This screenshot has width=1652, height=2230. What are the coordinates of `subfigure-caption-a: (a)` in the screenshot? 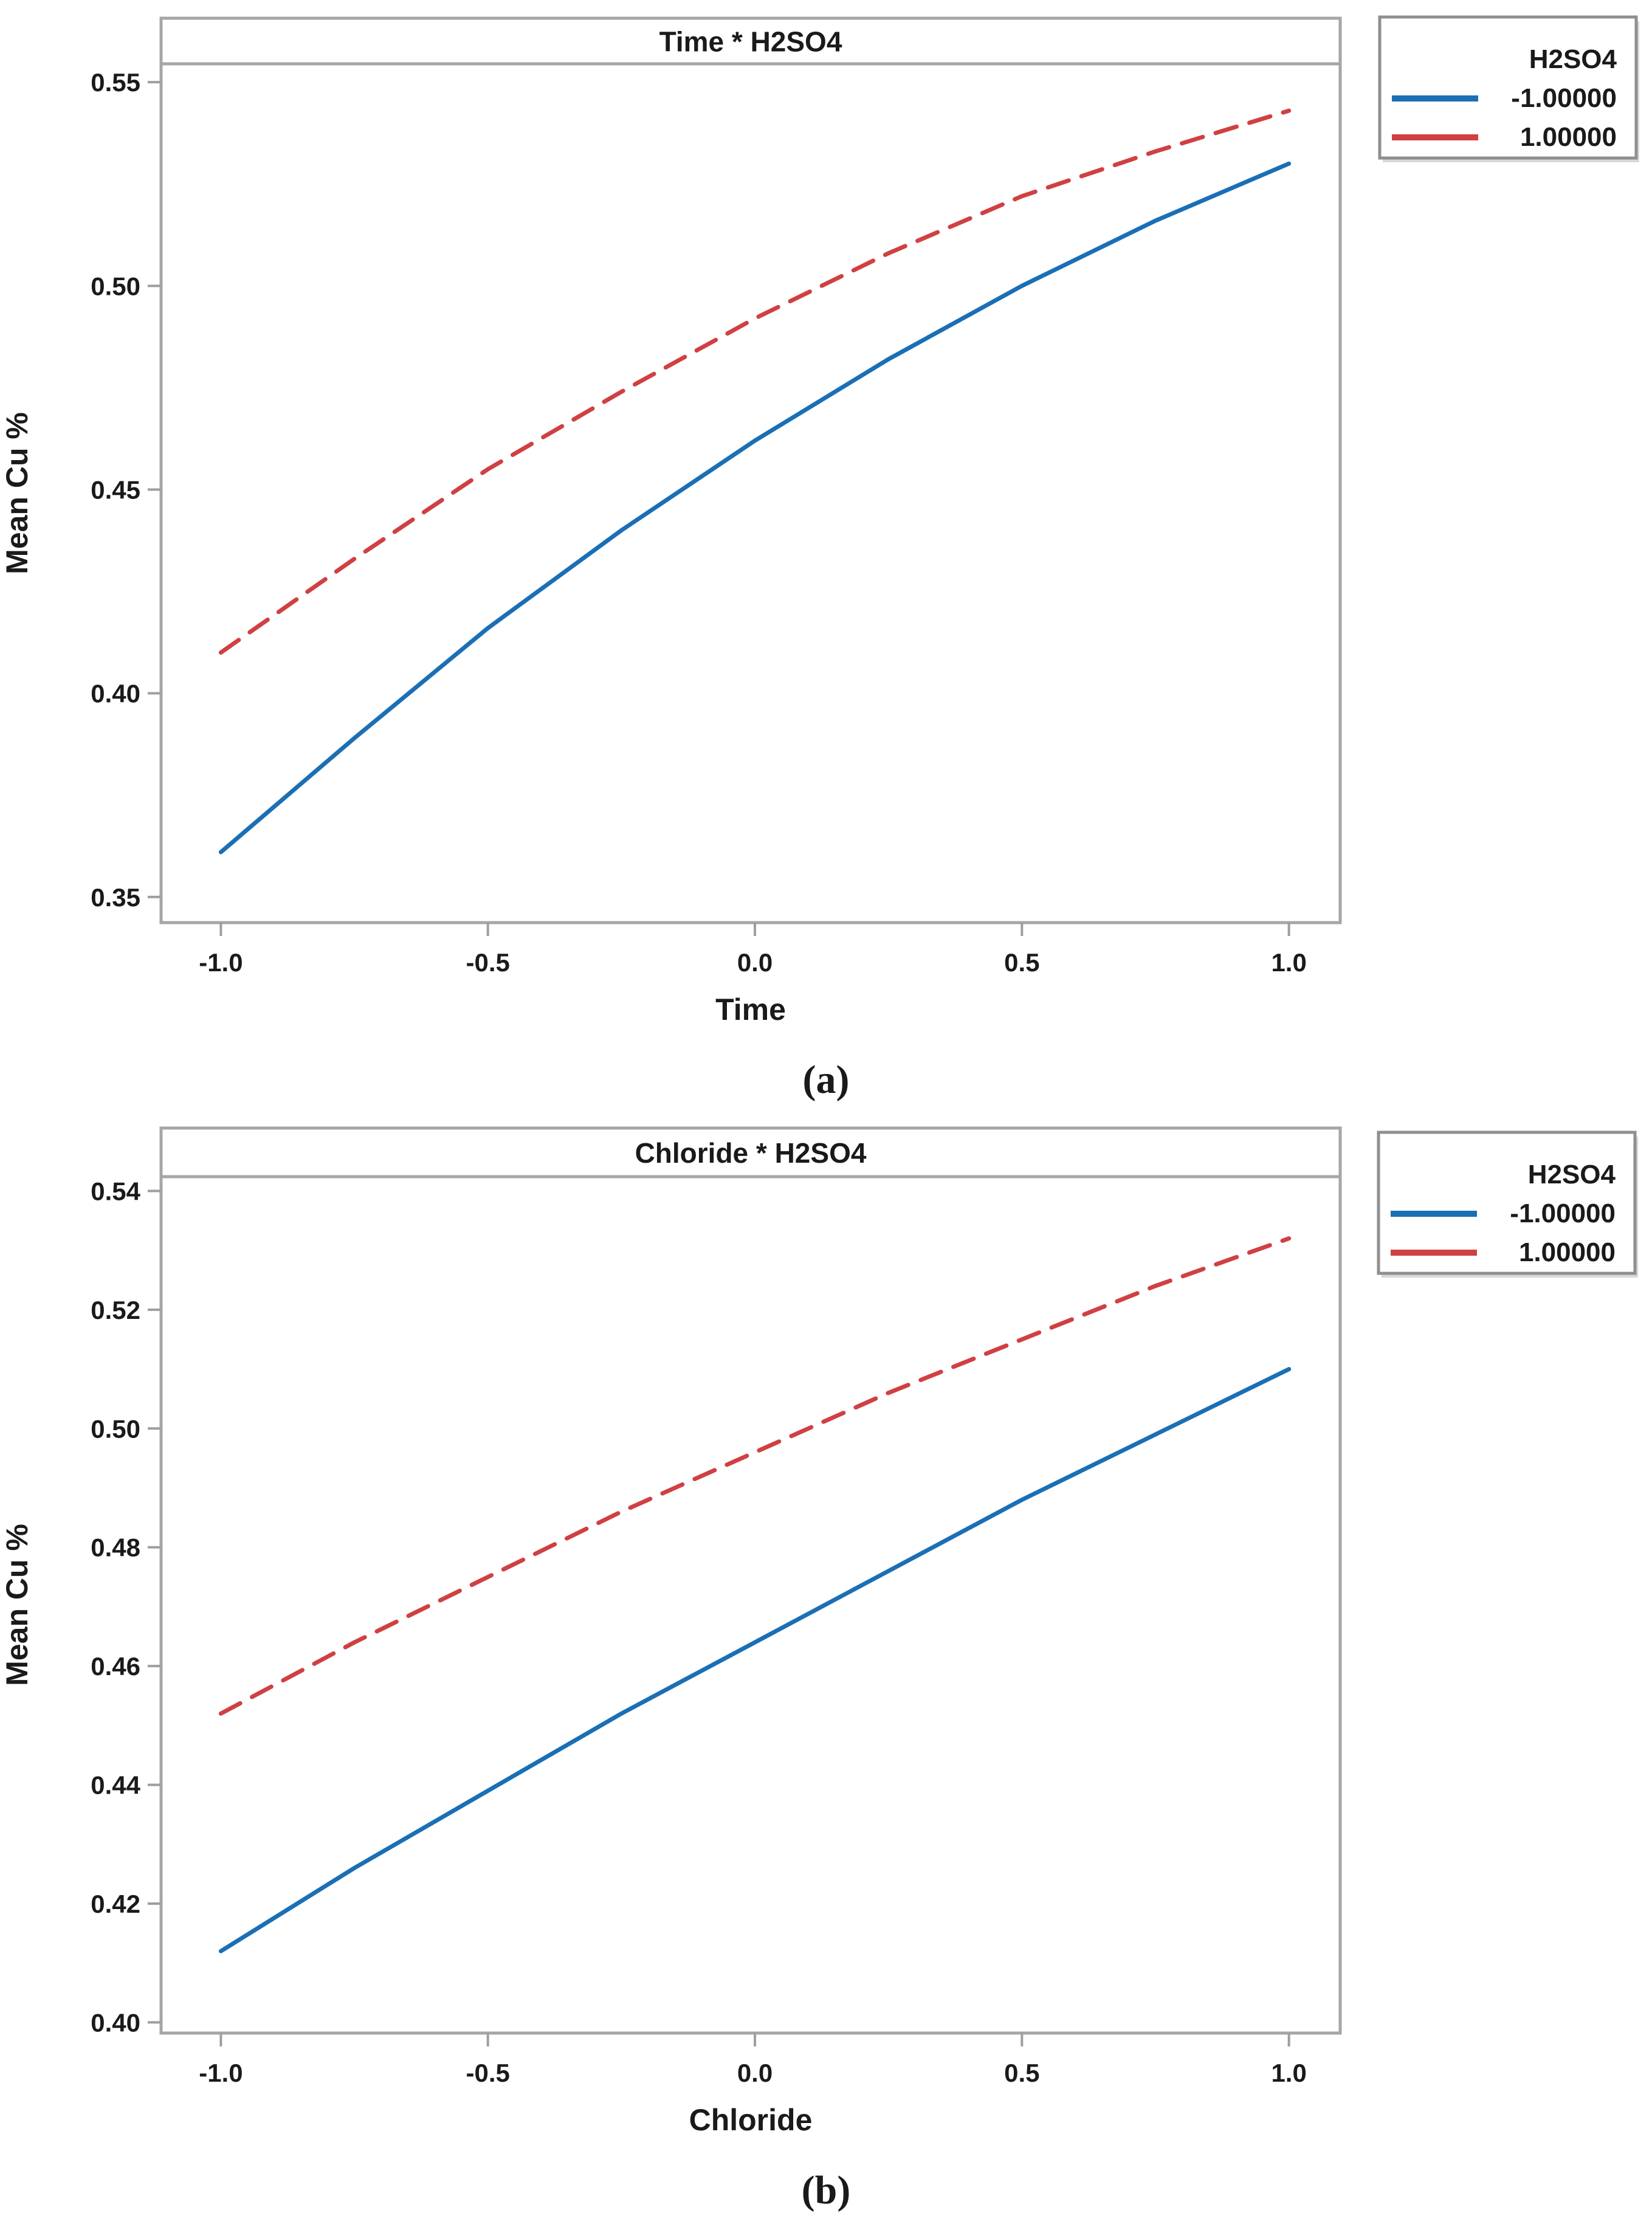 It's located at (826, 1080).